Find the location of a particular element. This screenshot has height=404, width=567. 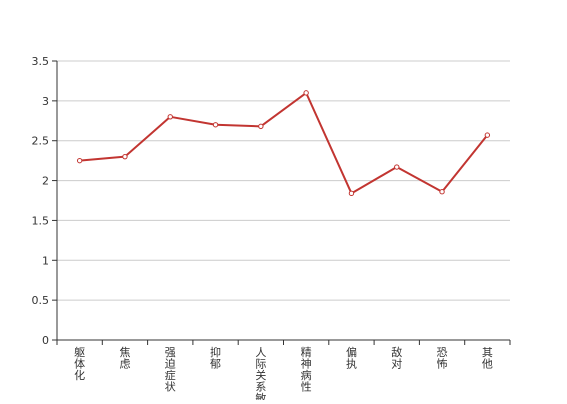

y-tick-label: 0 is located at coordinates (45, 340).